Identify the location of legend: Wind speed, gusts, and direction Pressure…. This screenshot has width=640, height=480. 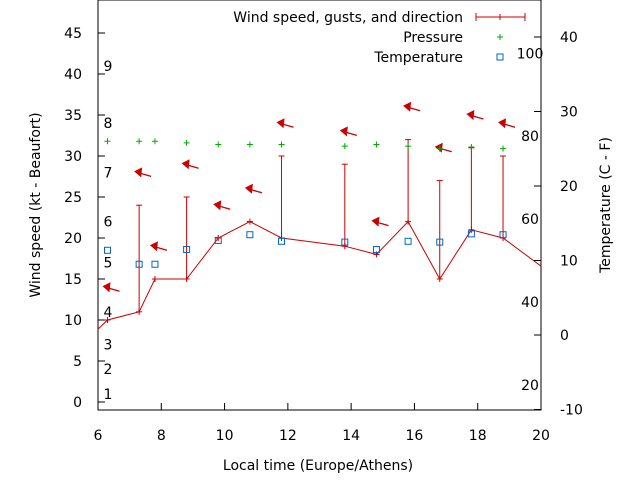
(379, 38).